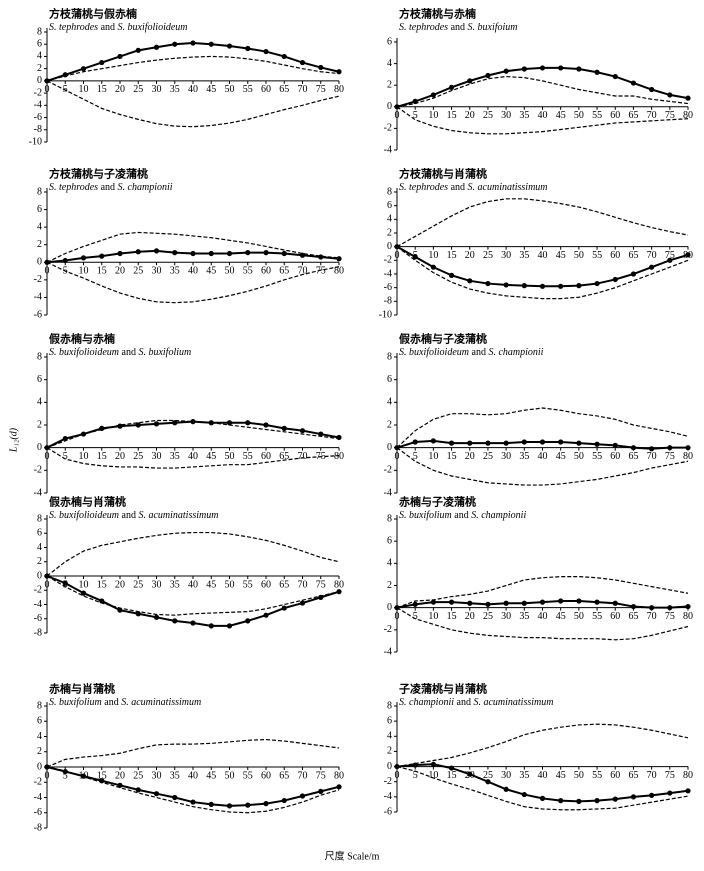 The width and height of the screenshot is (704, 871). What do you see at coordinates (98, 174) in the screenshot?
I see `panel-title: 方枝蒲桃与子凌蒲桃` at bounding box center [98, 174].